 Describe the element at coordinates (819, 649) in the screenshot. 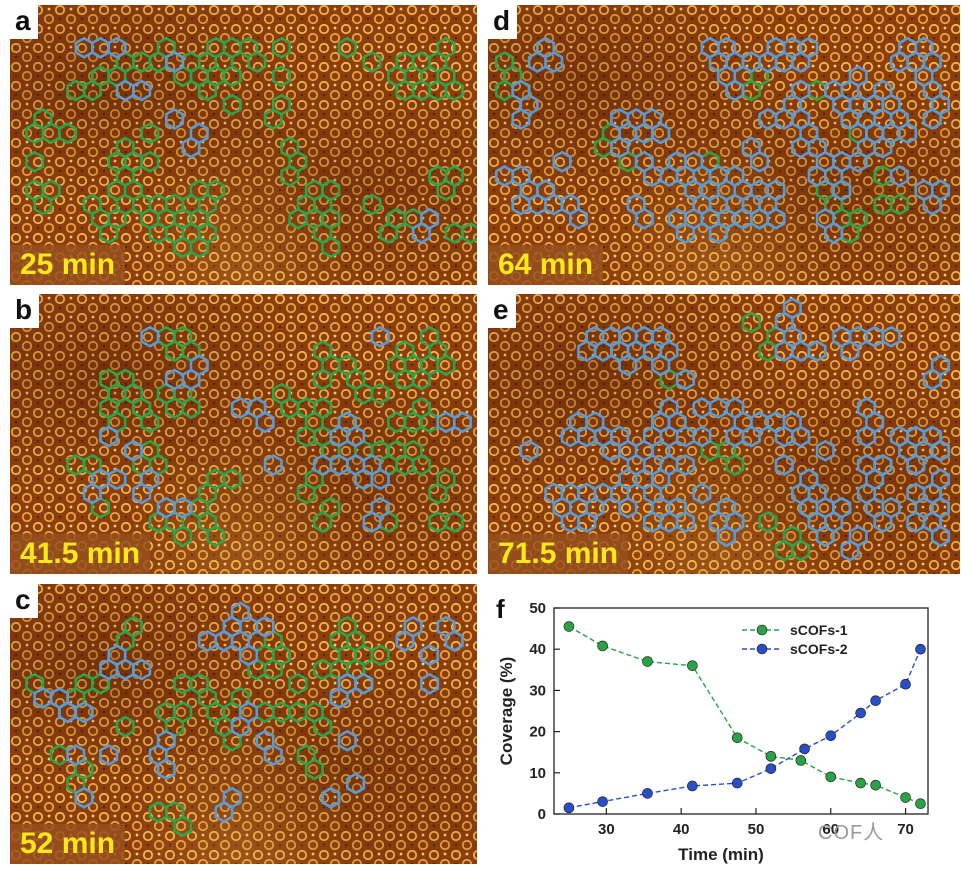

I see `legend-label: sCOFs-2` at that location.